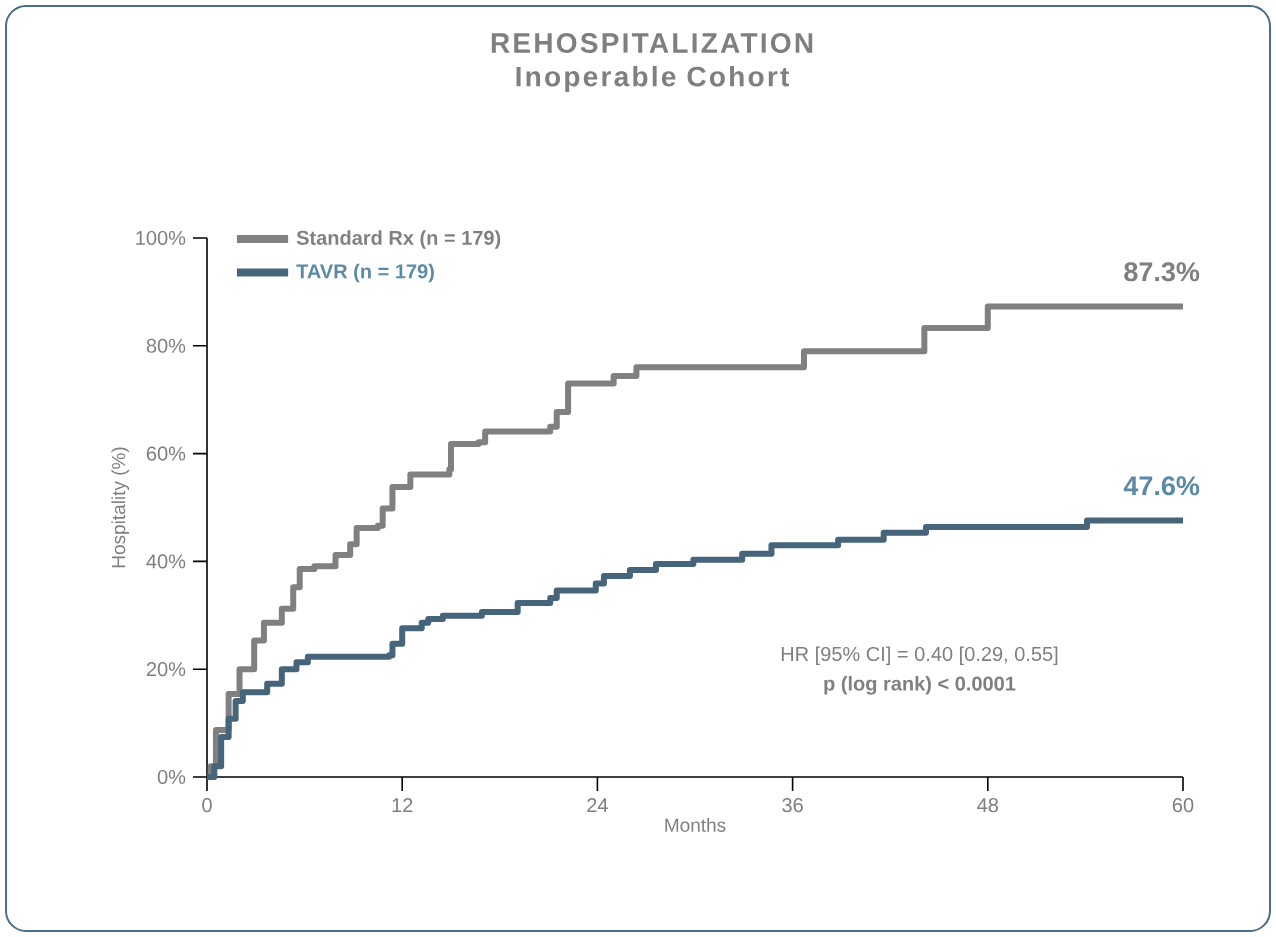 Image resolution: width=1276 pixels, height=937 pixels. I want to click on x-axis-title: Months, so click(695, 824).